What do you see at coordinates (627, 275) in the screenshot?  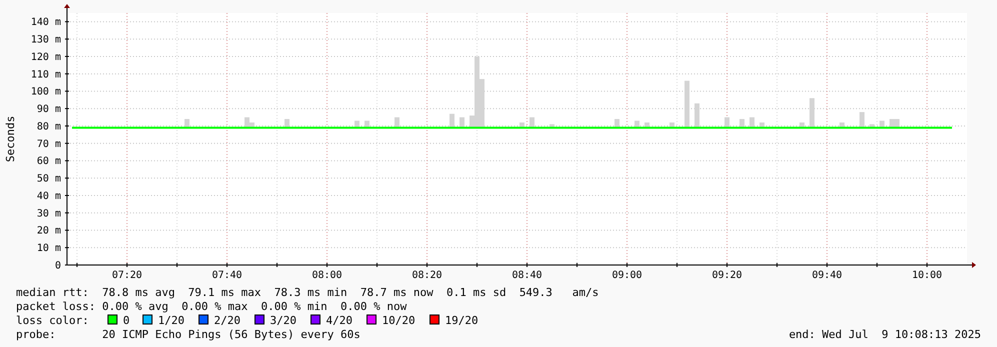 I see `x-tick-label: 09:00` at bounding box center [627, 275].